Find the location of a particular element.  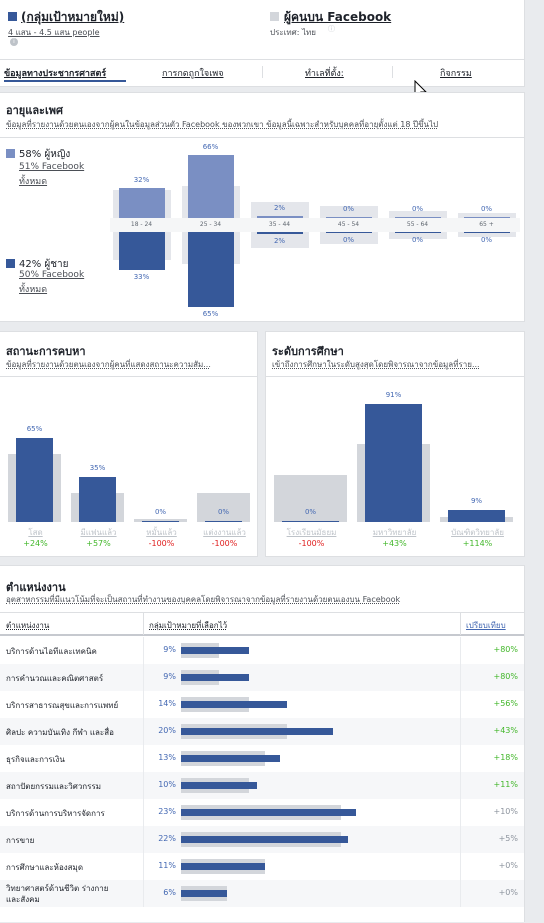

relationship-category-label: แต่งงานแล้ว is located at coordinates (224, 532).